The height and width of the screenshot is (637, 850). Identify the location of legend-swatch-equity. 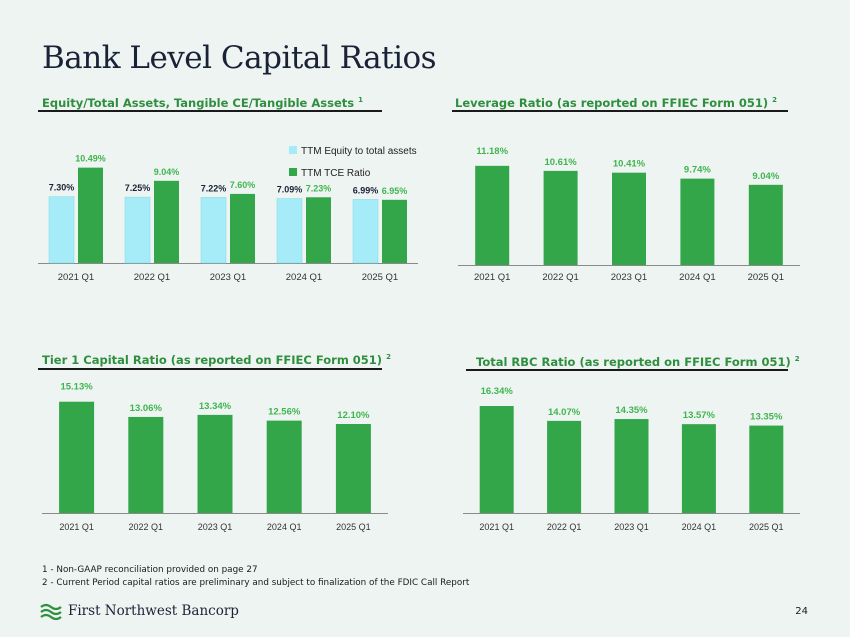
(293, 150).